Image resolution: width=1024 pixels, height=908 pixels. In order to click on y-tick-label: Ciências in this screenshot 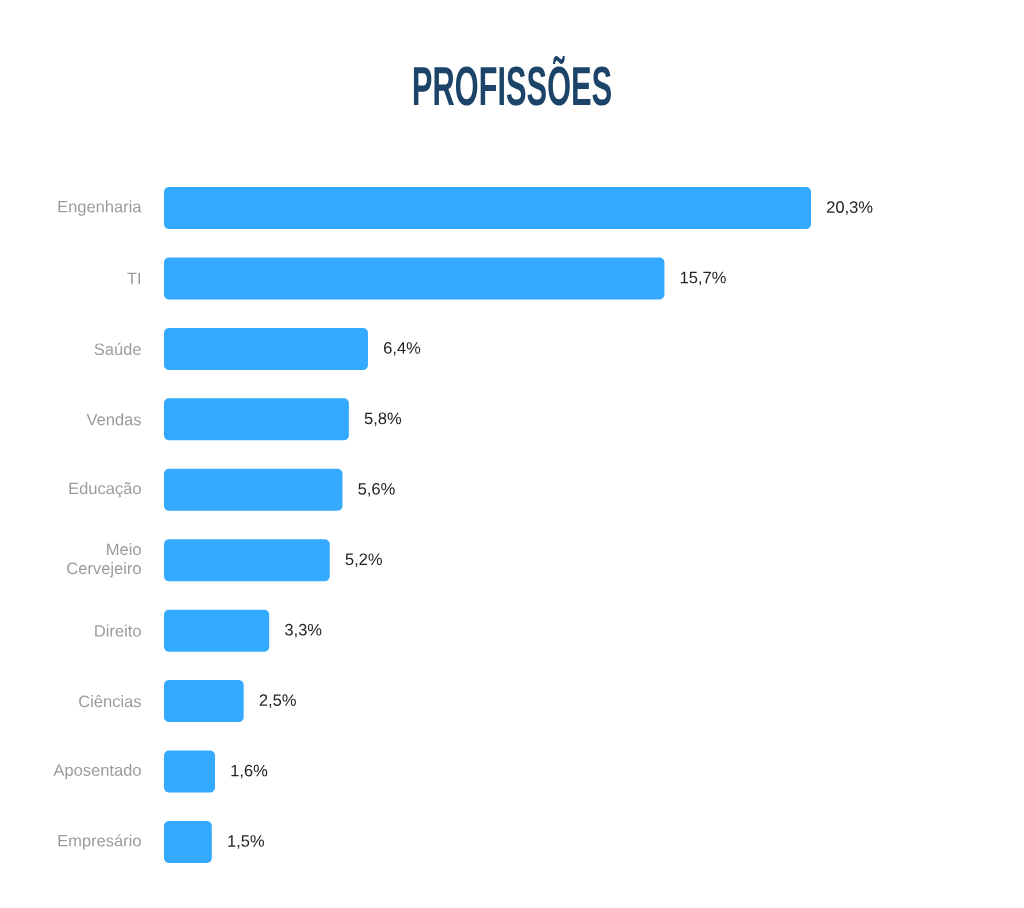, I will do `click(110, 701)`.